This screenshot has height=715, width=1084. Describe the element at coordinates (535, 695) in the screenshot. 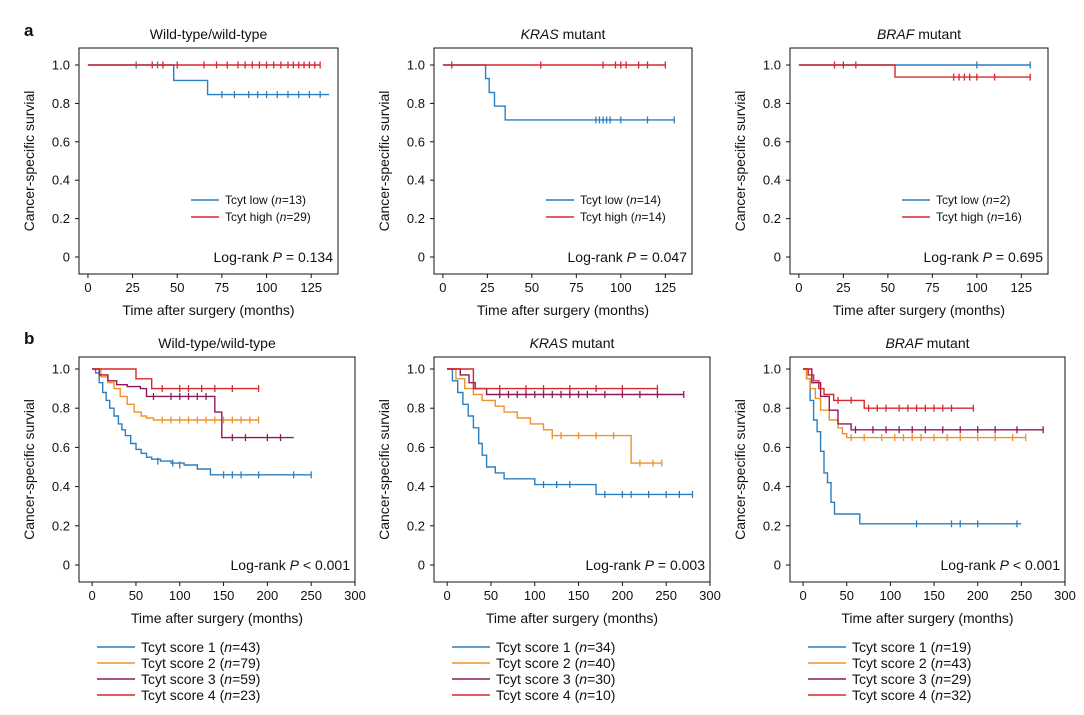

I see `legend-name: Tcyt score 4` at that location.